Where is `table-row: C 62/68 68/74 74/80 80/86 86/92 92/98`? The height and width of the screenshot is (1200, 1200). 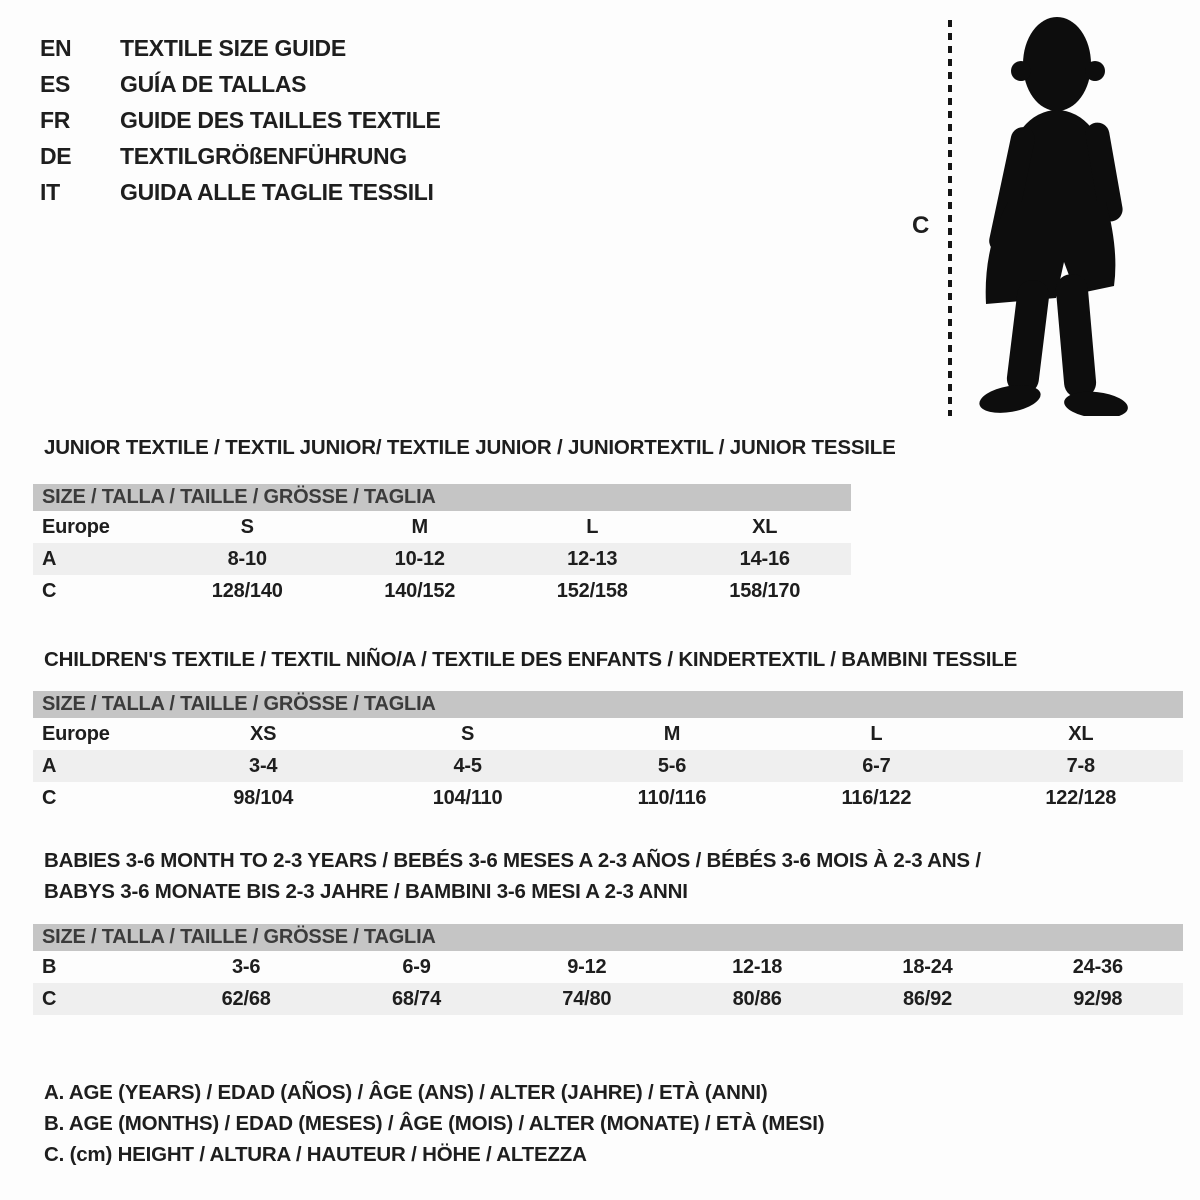
table-row: C 62/68 68/74 74/80 80/86 86/92 92/98 is located at coordinates (608, 999).